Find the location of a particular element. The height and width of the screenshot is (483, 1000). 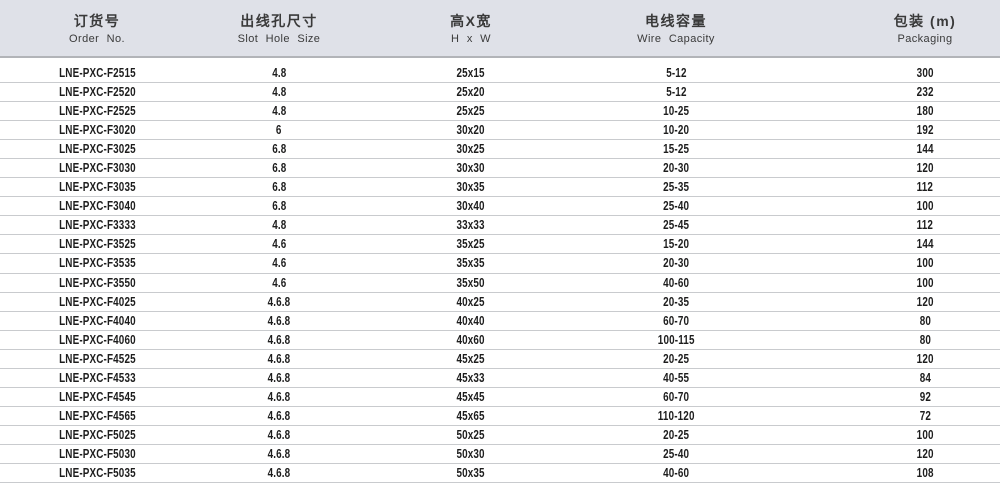

table-row: LNE-PXC-F5030 4.6.8 50x30 25-40 120 is located at coordinates (500, 454).